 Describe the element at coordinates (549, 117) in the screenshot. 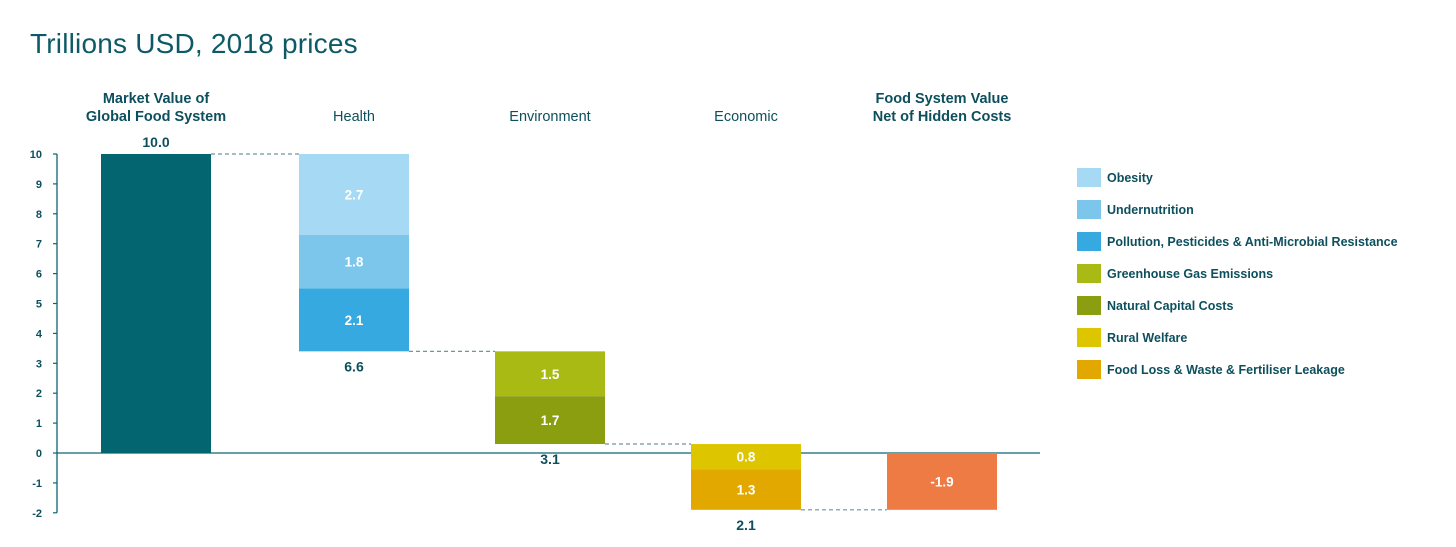

I see `category-label: Environment` at that location.